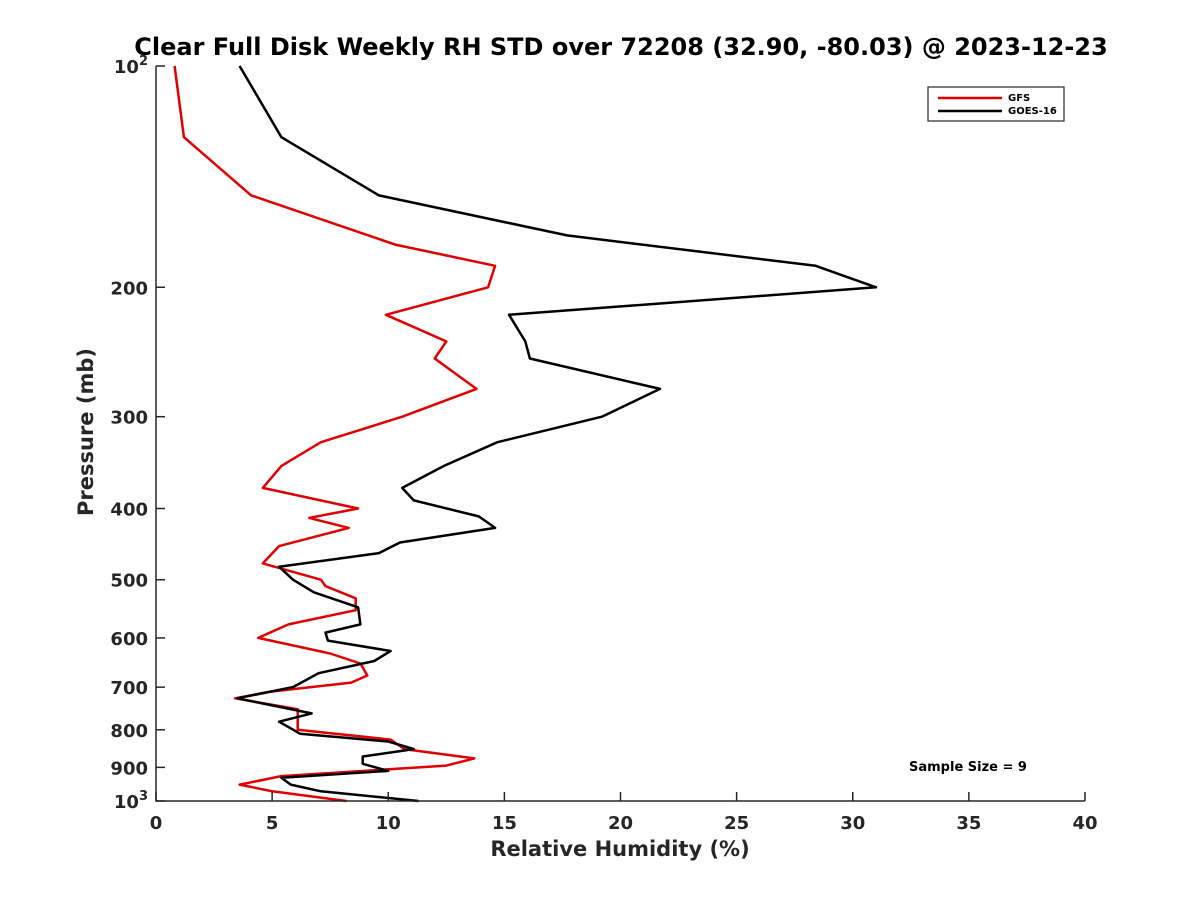 This screenshot has width=1200, height=900. Describe the element at coordinates (129, 510) in the screenshot. I see `y-tick-label: 400` at that location.